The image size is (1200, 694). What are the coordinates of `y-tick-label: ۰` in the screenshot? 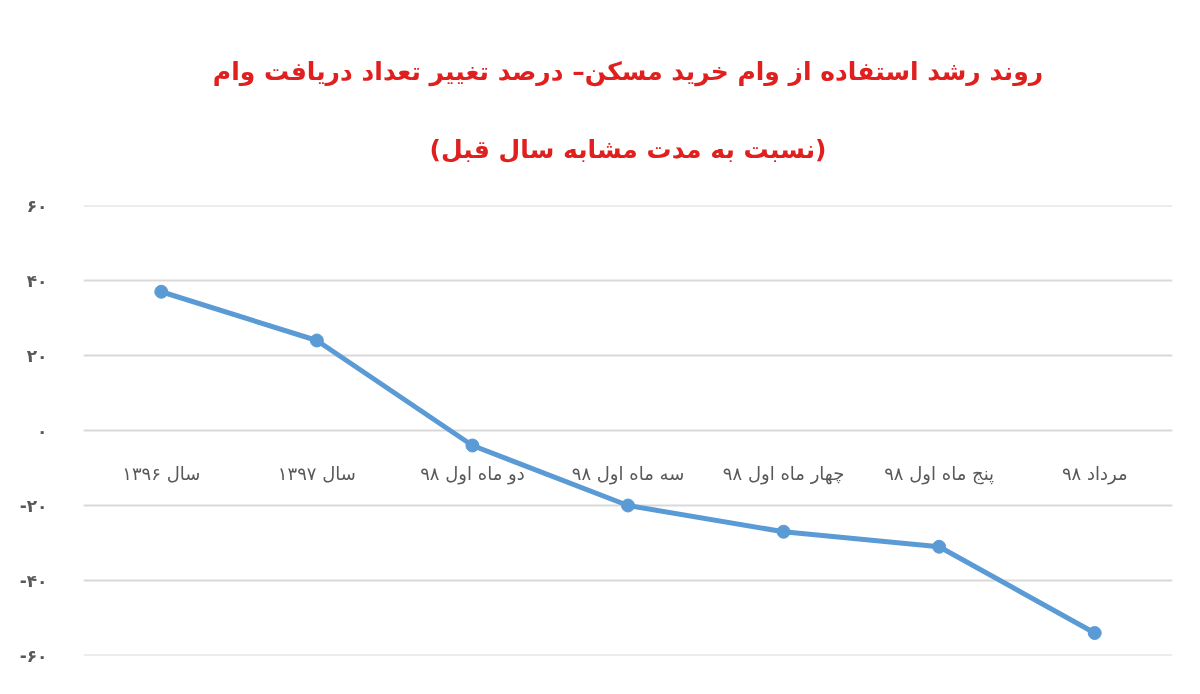 It's located at (42, 430).